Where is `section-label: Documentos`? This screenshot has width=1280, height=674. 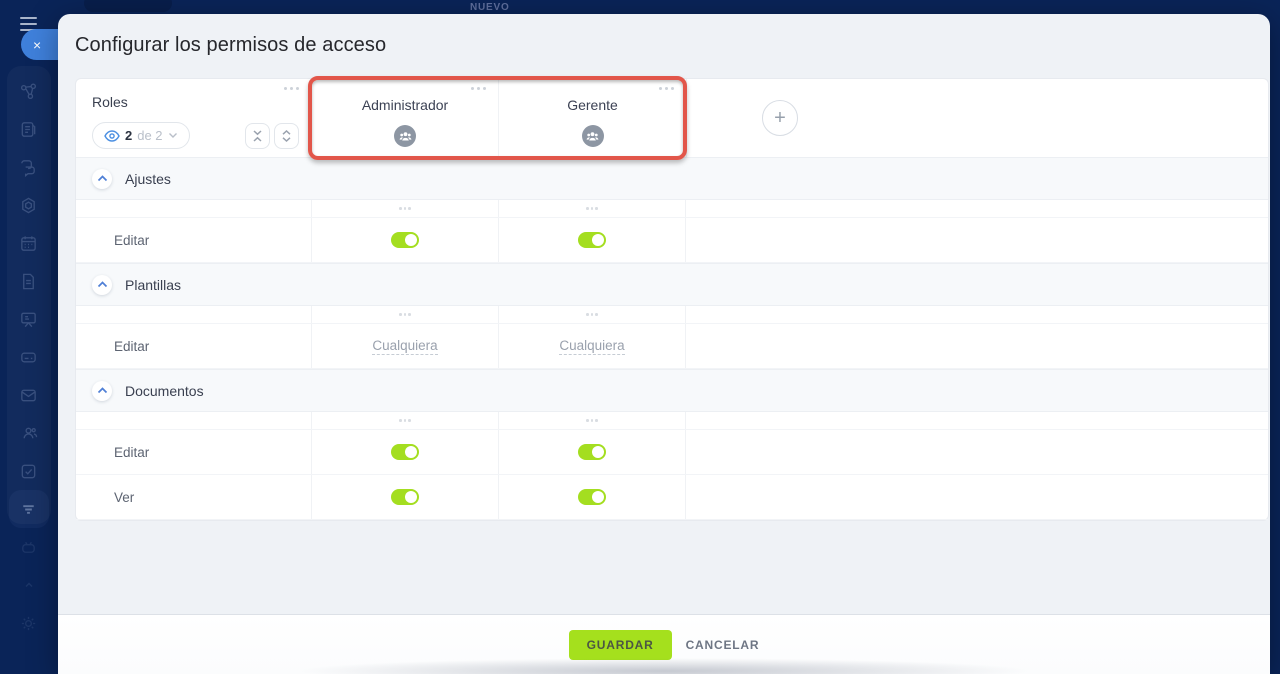 section-label: Documentos is located at coordinates (164, 390).